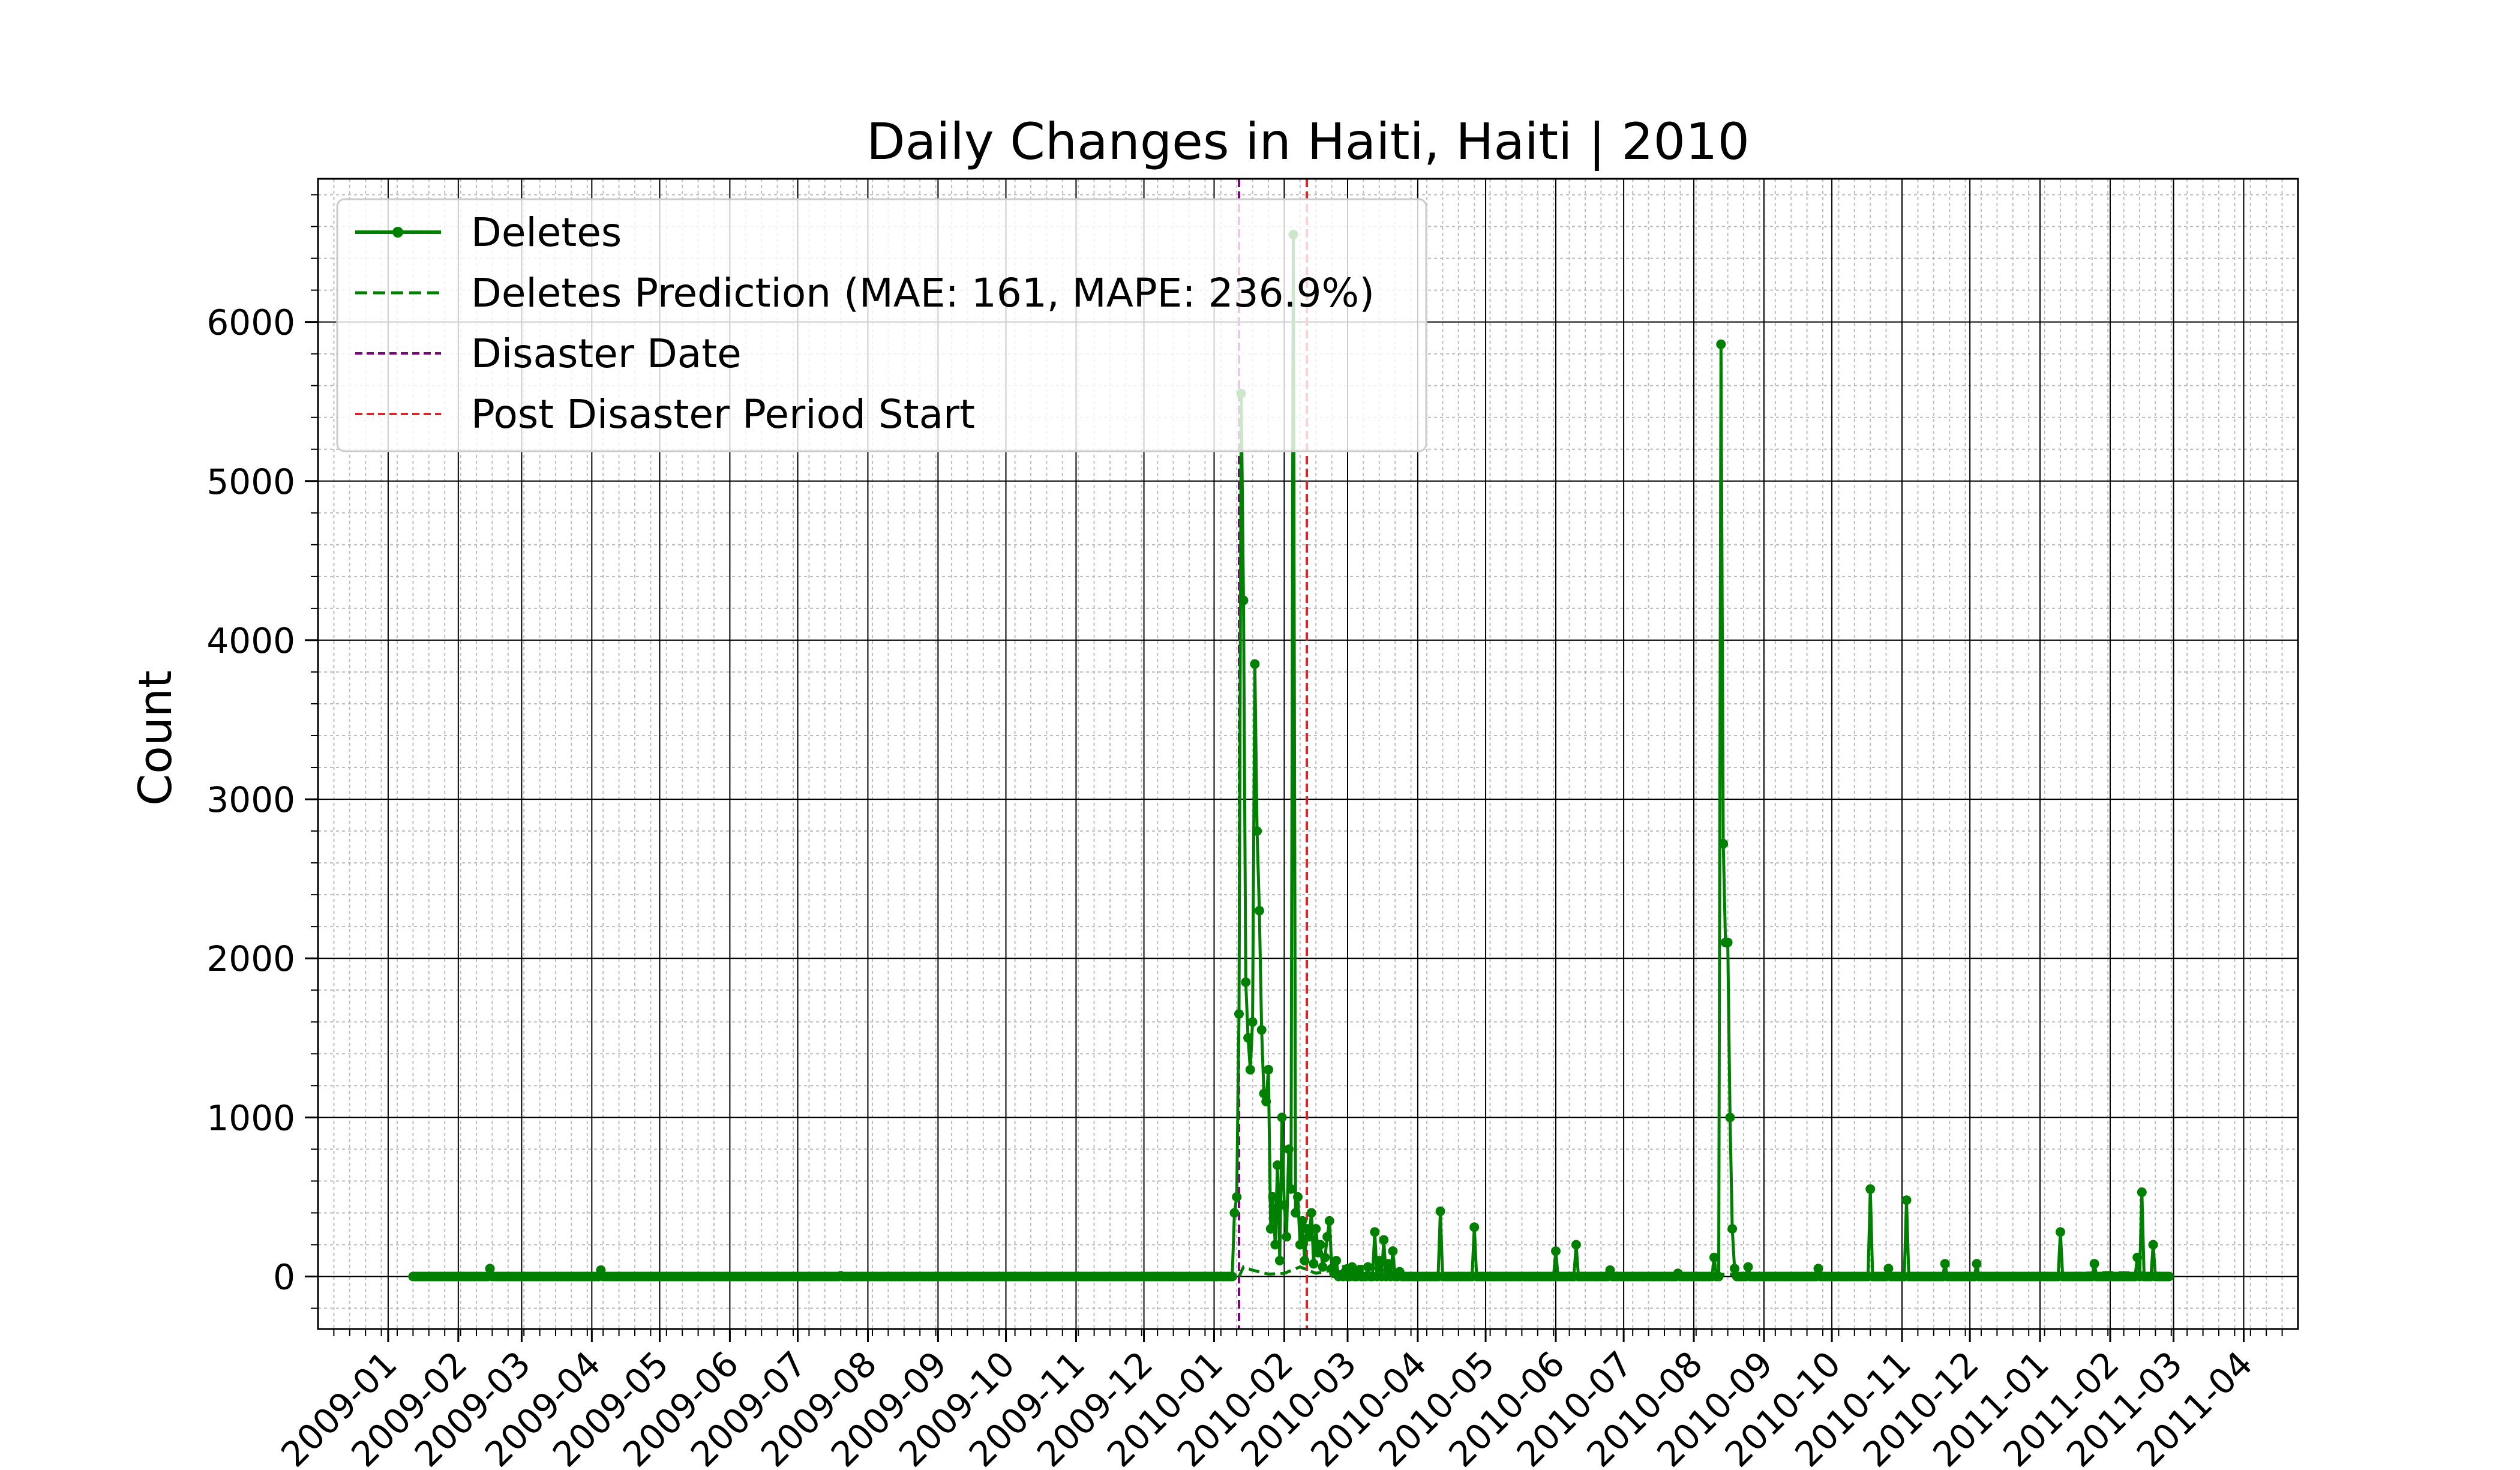 This screenshot has height=1470, width=2520. What do you see at coordinates (155, 738) in the screenshot?
I see `y-axis-label: Count` at bounding box center [155, 738].